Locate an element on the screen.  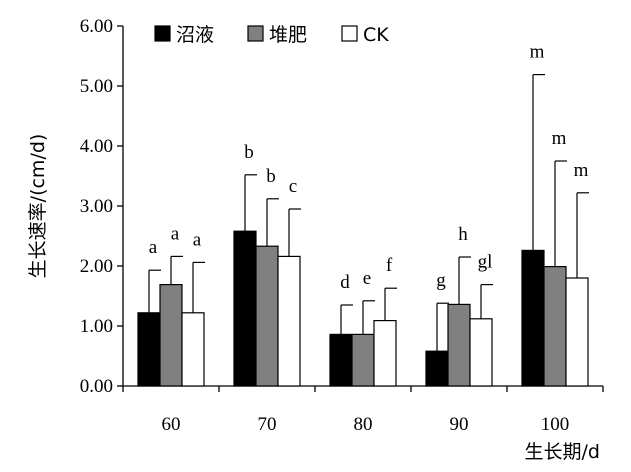
y-tick-label: 1.00 is located at coordinates (96, 326).